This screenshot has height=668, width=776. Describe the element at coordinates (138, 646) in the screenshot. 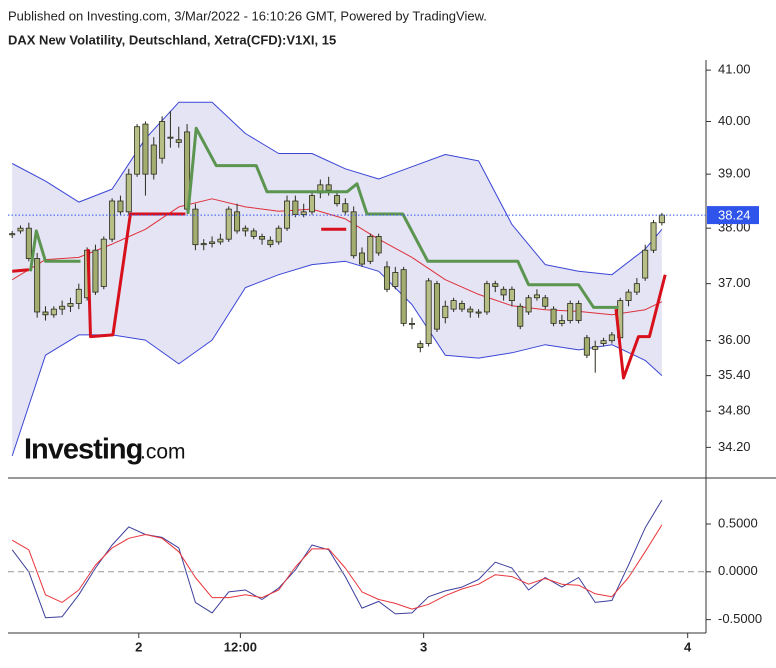

I see `x-tick-label: 2` at that location.